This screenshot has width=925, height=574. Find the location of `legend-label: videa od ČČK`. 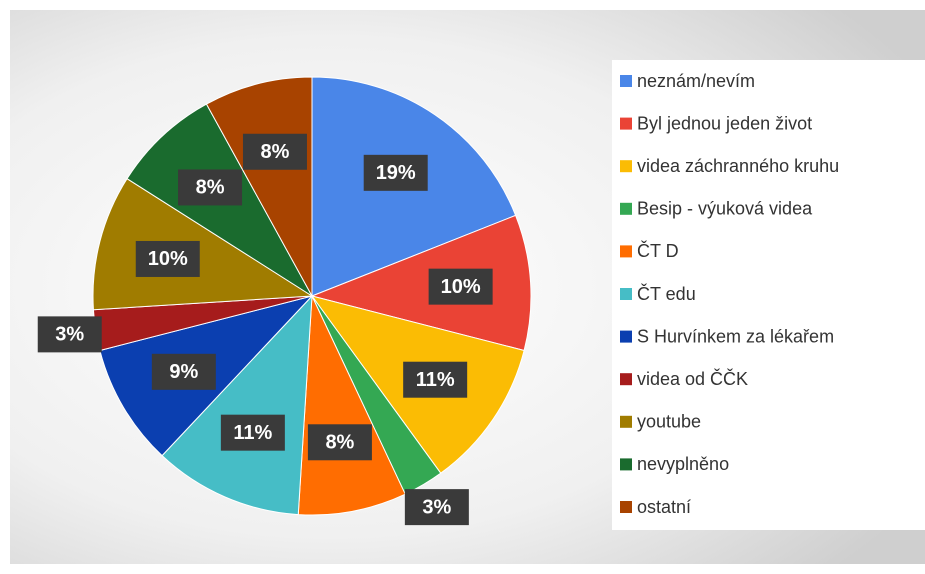

legend-label: videa od ČČK is located at coordinates (692, 378).